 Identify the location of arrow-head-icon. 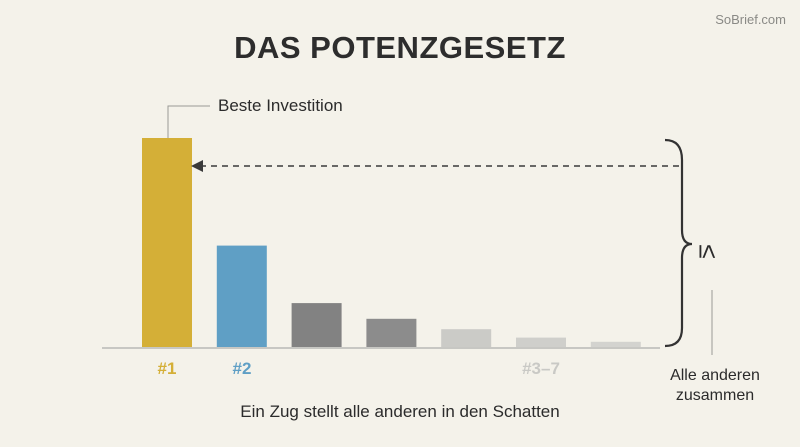
(197, 166).